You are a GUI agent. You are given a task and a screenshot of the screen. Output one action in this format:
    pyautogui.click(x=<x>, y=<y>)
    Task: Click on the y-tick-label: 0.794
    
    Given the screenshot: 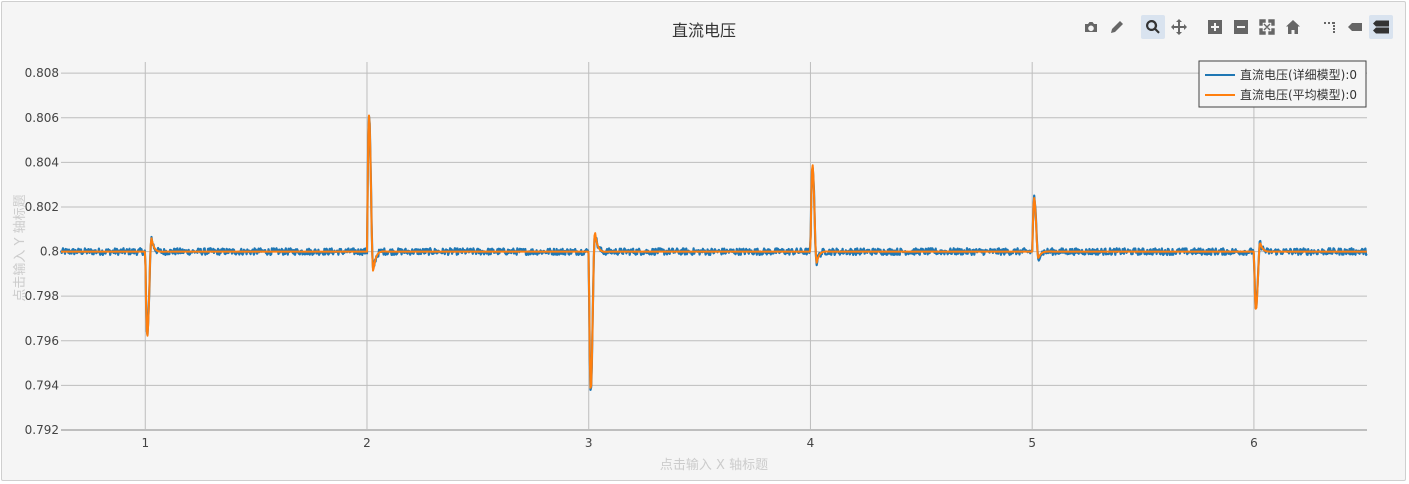 What is the action you would take?
    pyautogui.click(x=42, y=385)
    